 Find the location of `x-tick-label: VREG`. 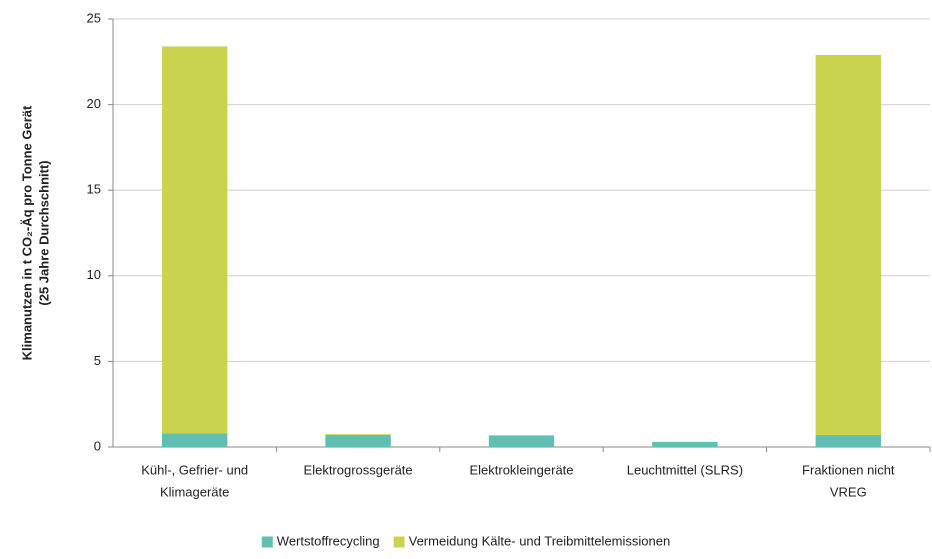

x-tick-label: VREG is located at coordinates (848, 491).